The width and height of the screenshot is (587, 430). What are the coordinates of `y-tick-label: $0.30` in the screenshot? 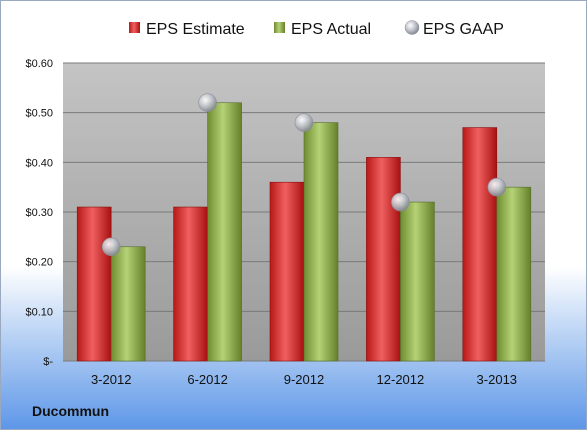 It's located at (39, 213).